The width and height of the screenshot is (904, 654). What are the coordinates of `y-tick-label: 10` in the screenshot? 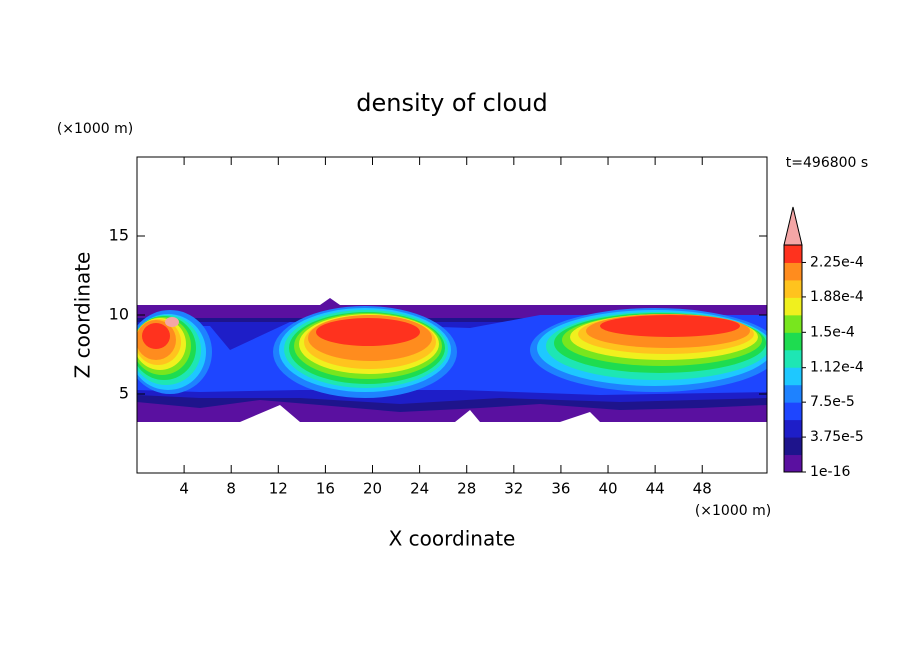 It's located at (119, 314).